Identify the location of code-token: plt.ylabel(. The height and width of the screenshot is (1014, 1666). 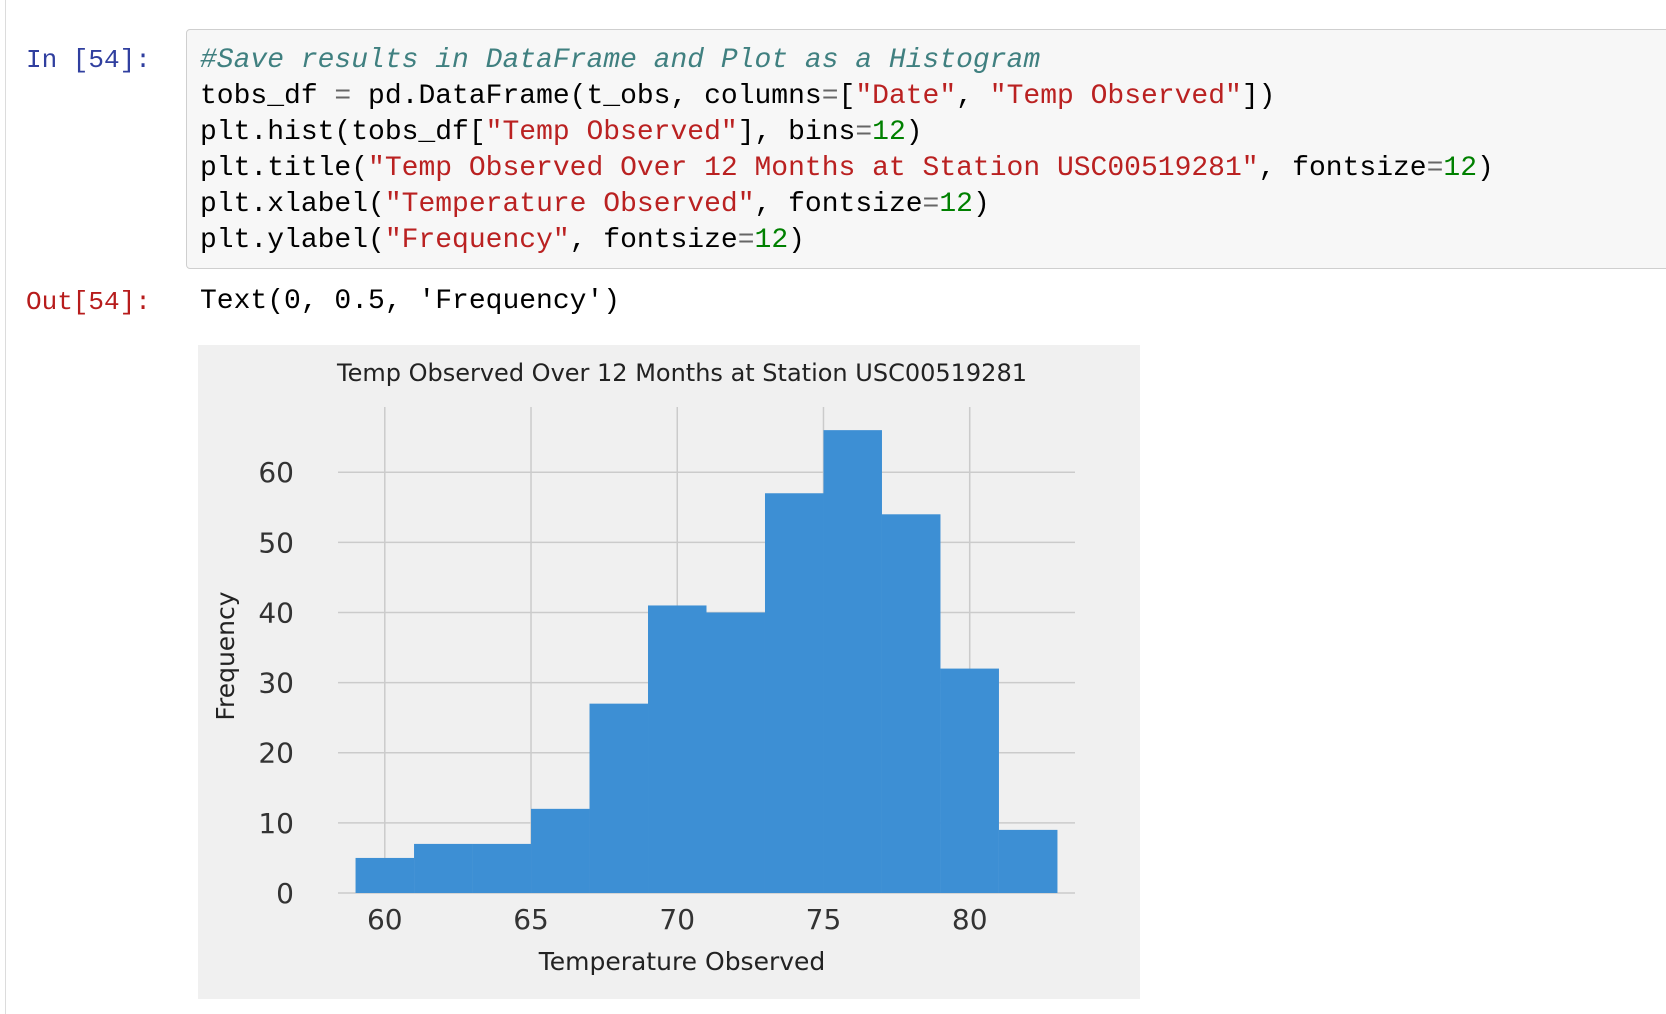
(292, 240).